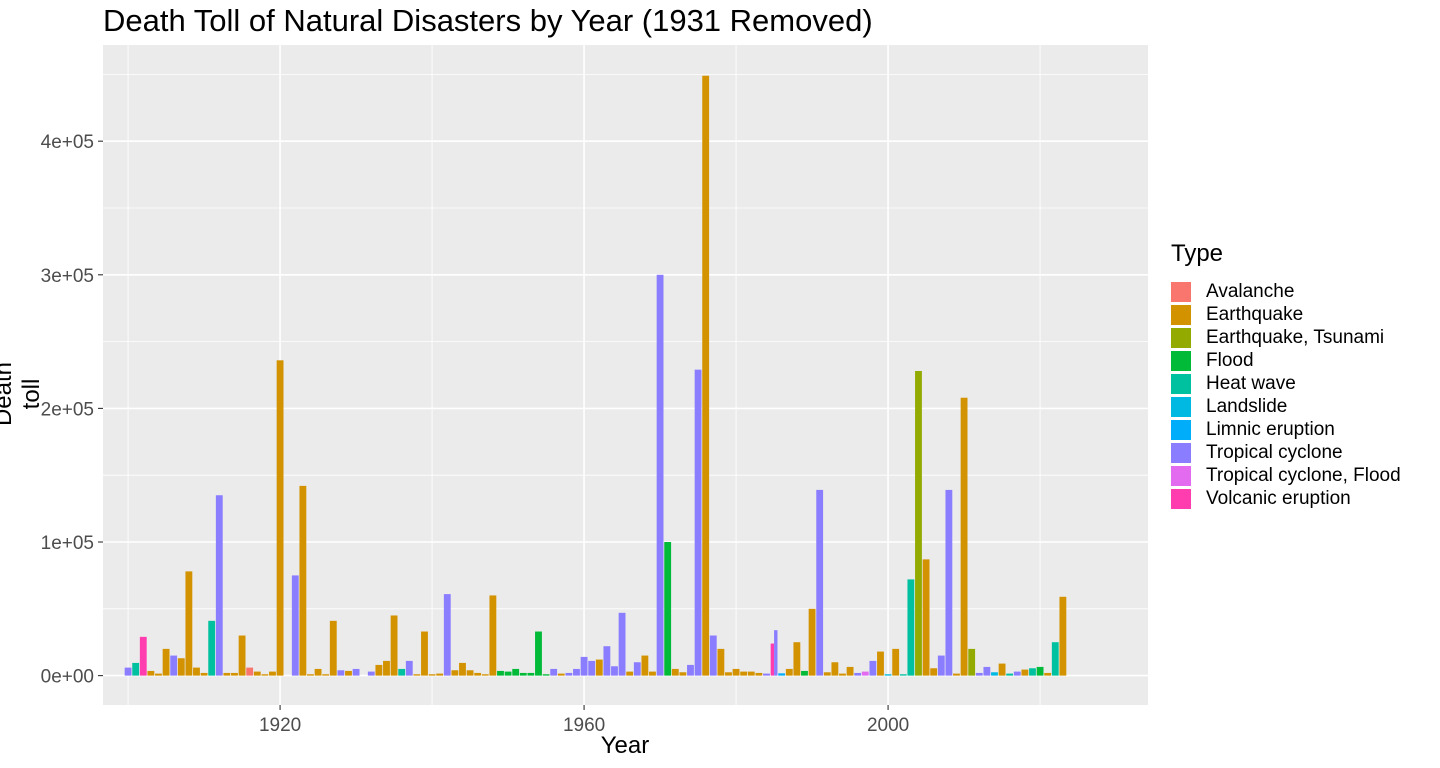 This screenshot has width=1440, height=768. Describe the element at coordinates (508, 673) in the screenshot. I see `bar-1950-flood` at that location.